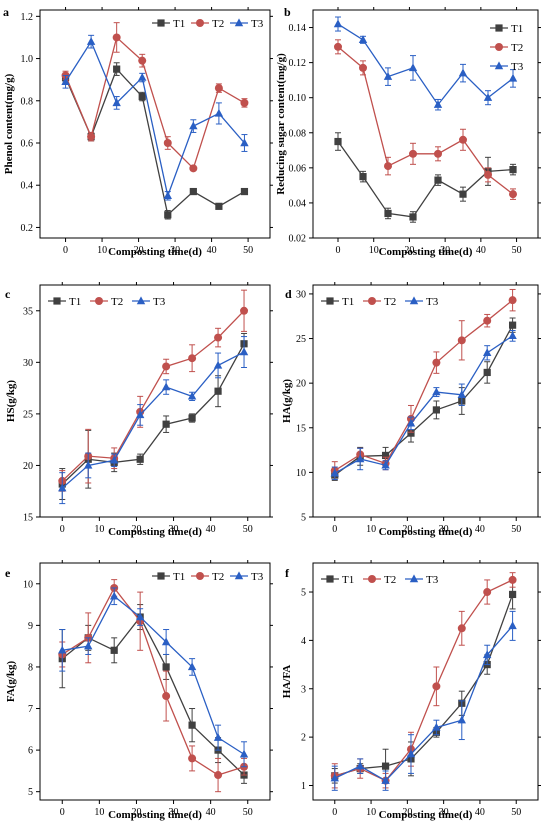 The image size is (550, 828). Describe the element at coordinates (301, 384) in the screenshot. I see `y-tick-label: 20` at that location.